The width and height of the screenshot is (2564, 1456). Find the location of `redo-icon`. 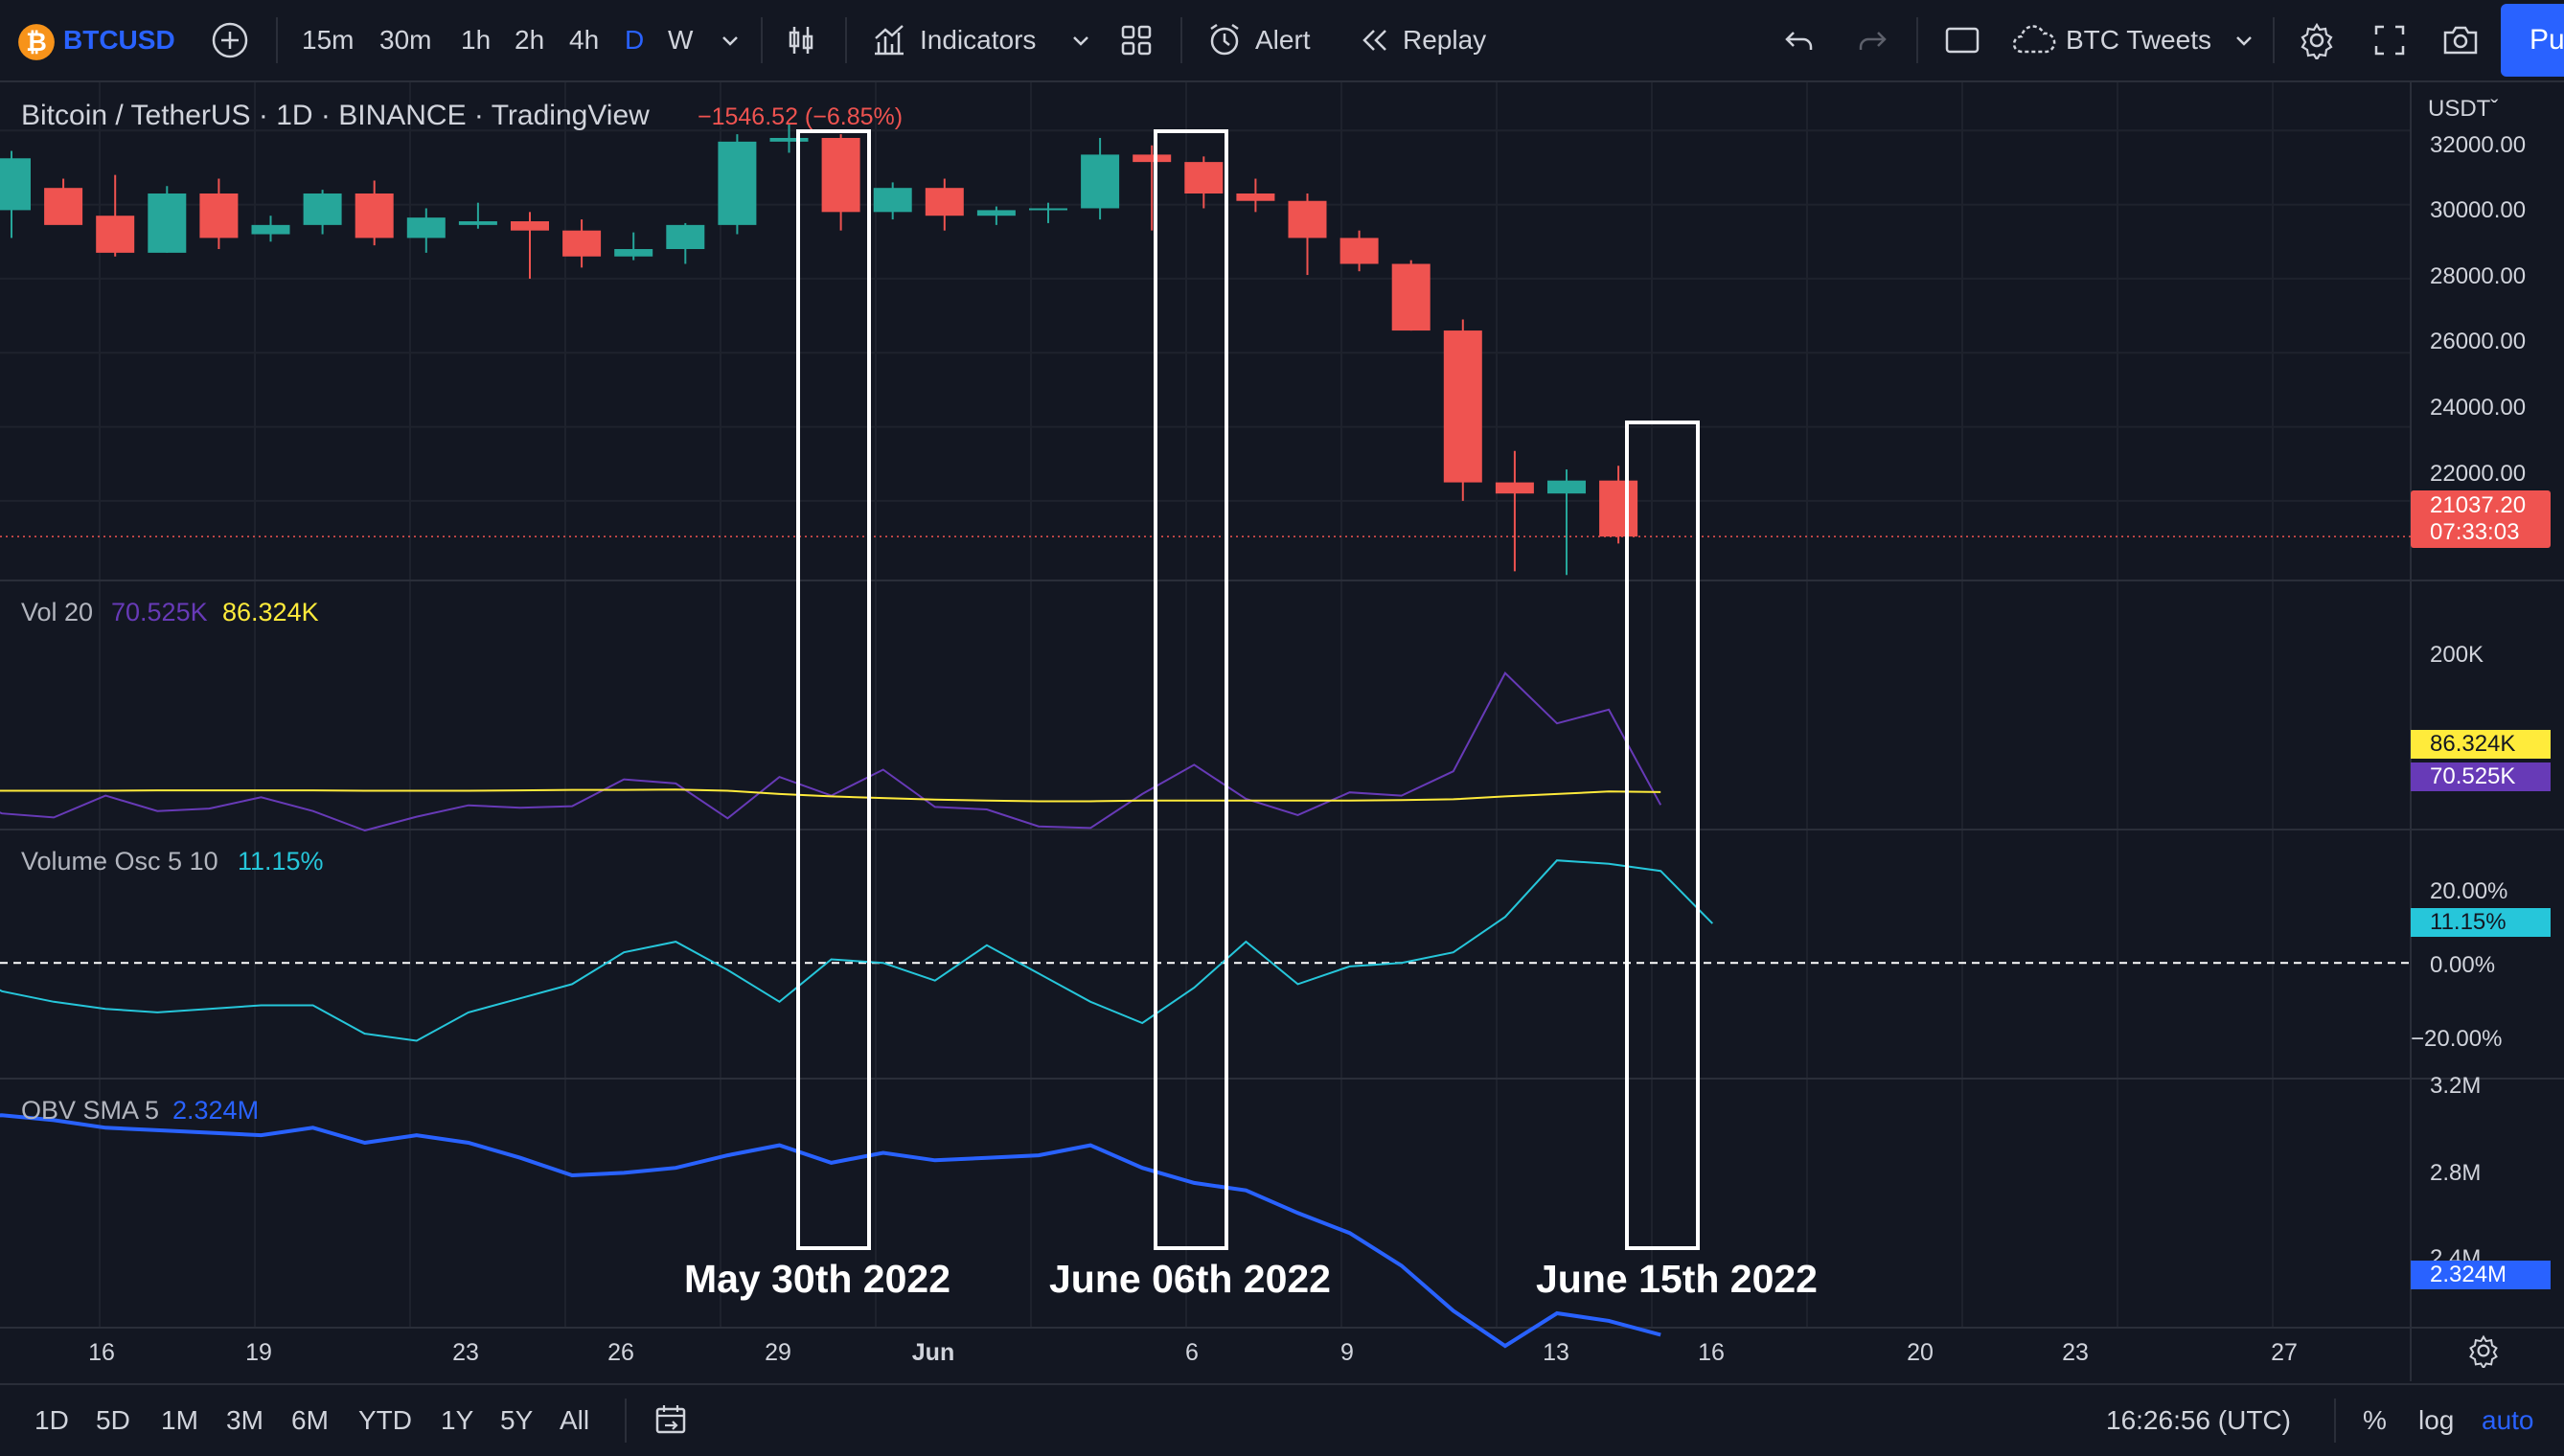

redo-icon is located at coordinates (1872, 40).